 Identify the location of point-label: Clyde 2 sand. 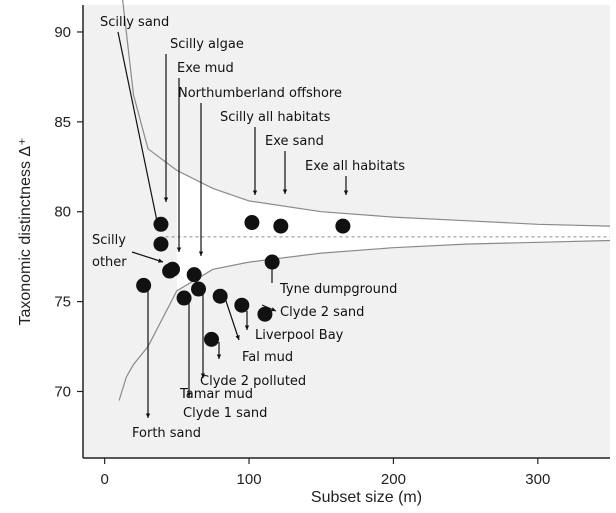
(322, 312).